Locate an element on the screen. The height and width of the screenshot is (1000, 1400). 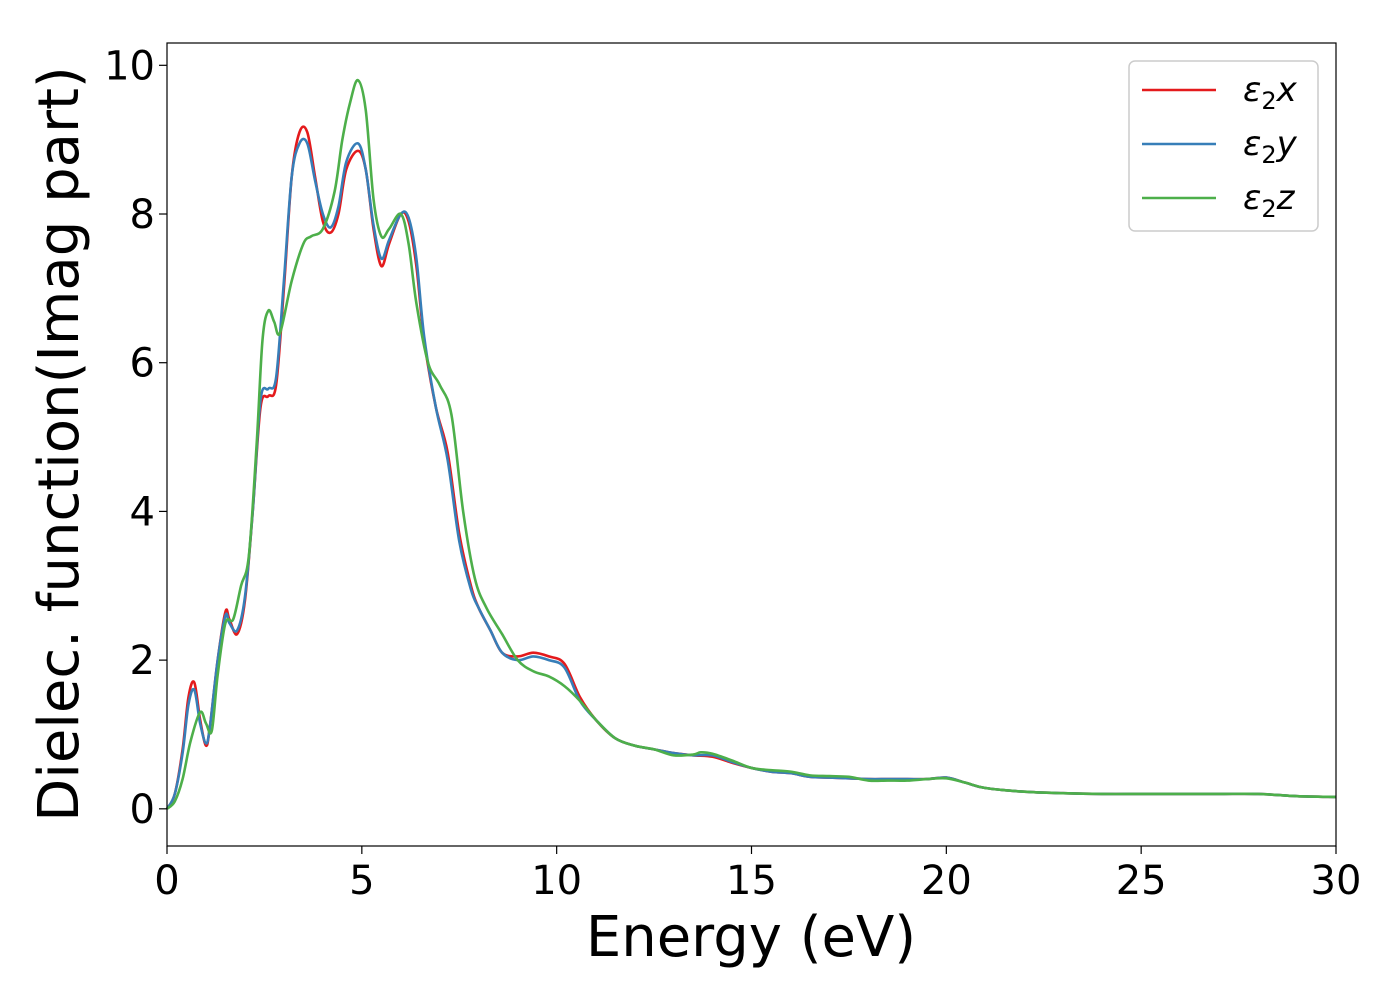
x-tick-label: 20 is located at coordinates (946, 881).